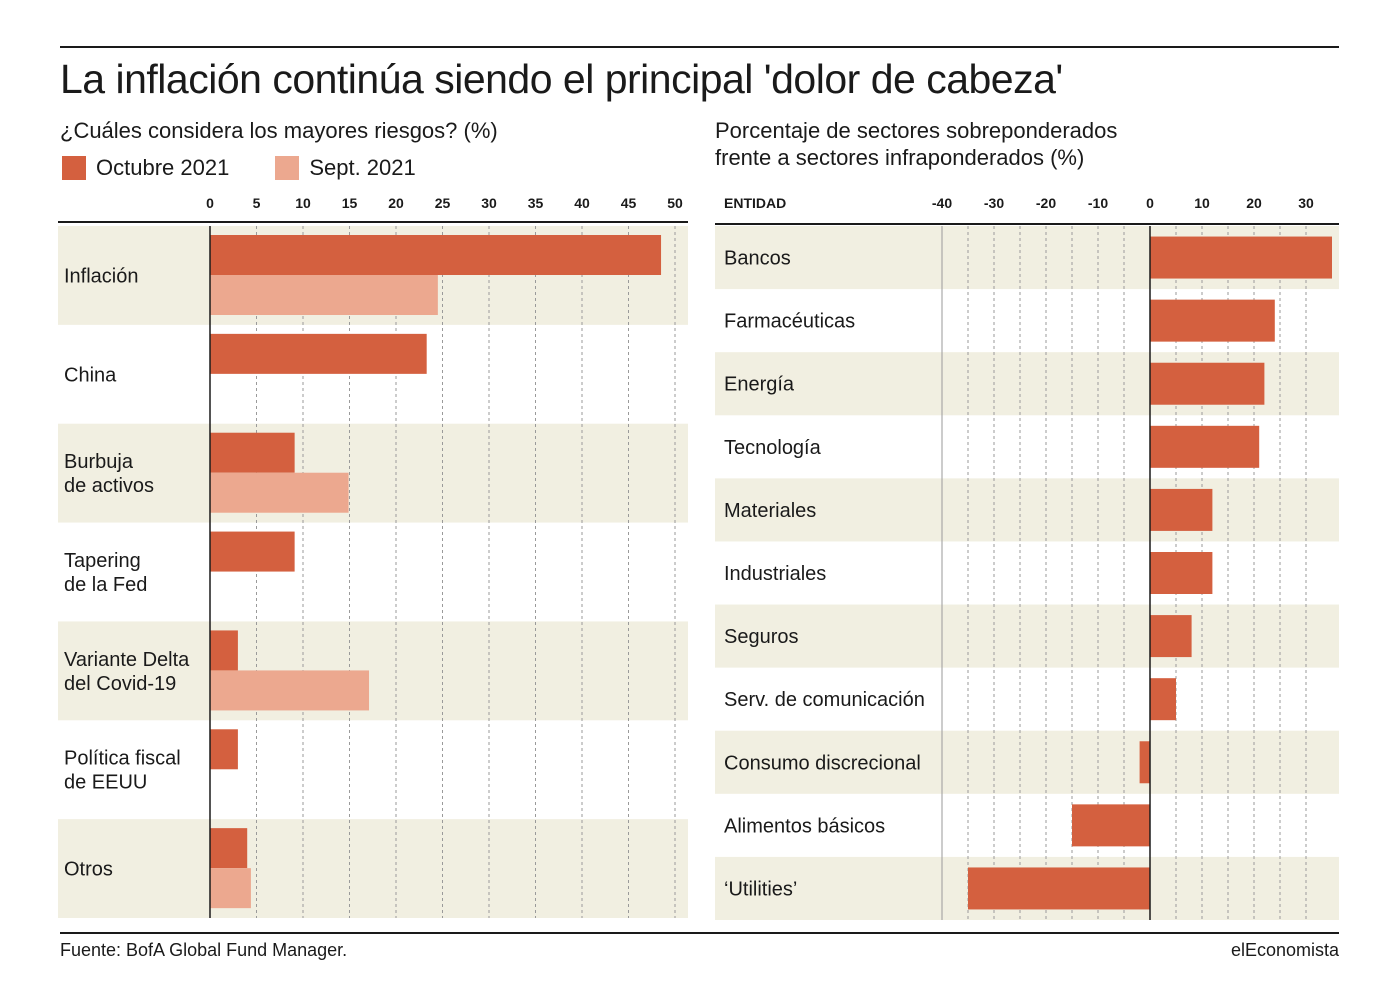 The image size is (1395, 1005). I want to click on legend-swatch-sept, so click(287, 168).